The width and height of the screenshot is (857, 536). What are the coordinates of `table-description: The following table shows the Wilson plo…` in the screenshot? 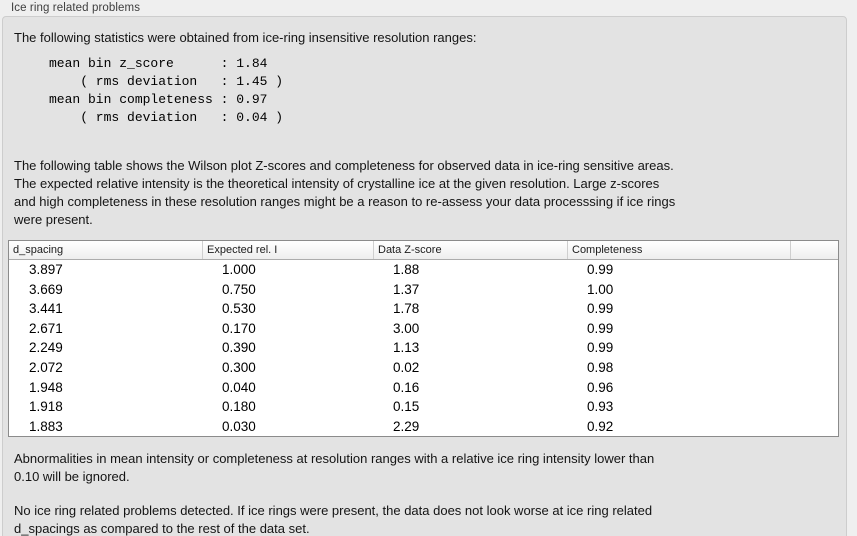 It's located at (430, 193).